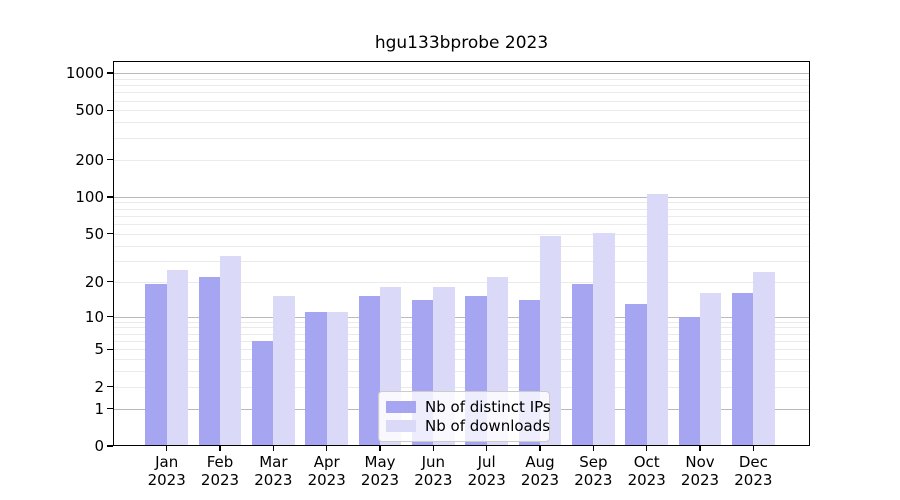 This screenshot has height=500, width=900. What do you see at coordinates (326, 462) in the screenshot?
I see `x-tick-label-apr: Apr` at bounding box center [326, 462].